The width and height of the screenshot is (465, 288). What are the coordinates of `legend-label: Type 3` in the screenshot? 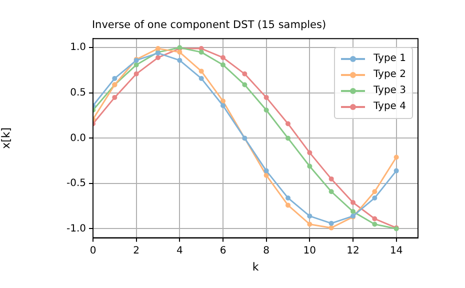 It's located at (389, 91).